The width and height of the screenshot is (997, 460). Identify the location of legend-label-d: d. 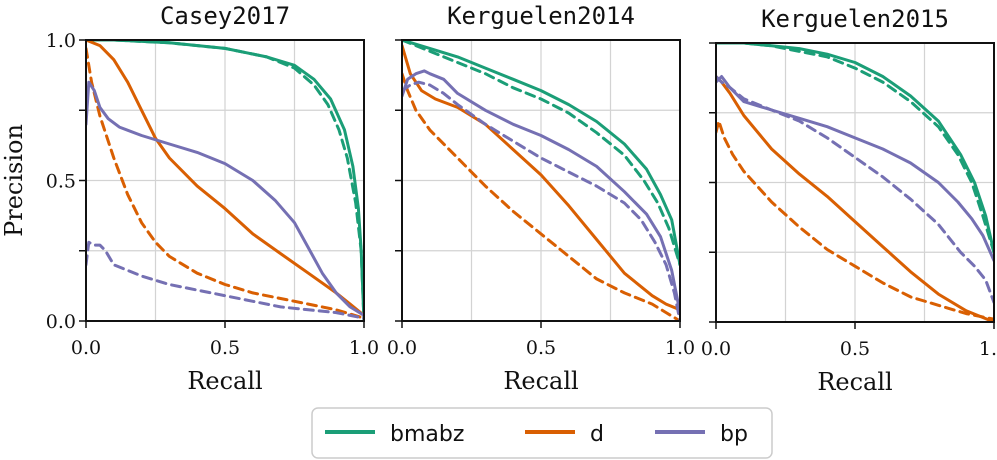
(597, 434).